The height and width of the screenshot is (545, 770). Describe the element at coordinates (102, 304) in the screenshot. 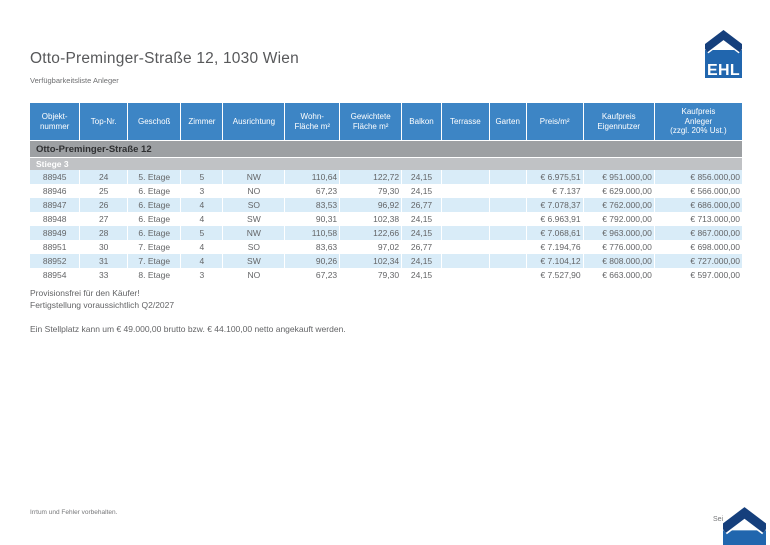

I see `note-completion: Fertigstellung voraussichtlich Q2/2027` at that location.